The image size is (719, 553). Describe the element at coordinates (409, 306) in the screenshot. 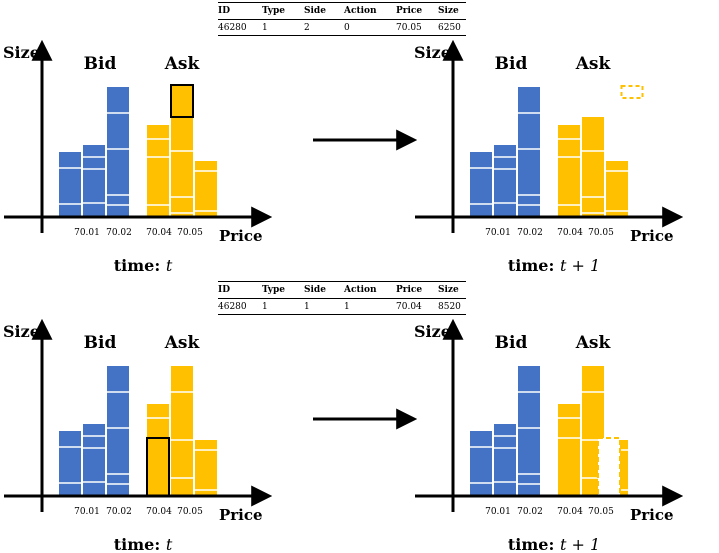

I see `cell-price: 70.04` at that location.